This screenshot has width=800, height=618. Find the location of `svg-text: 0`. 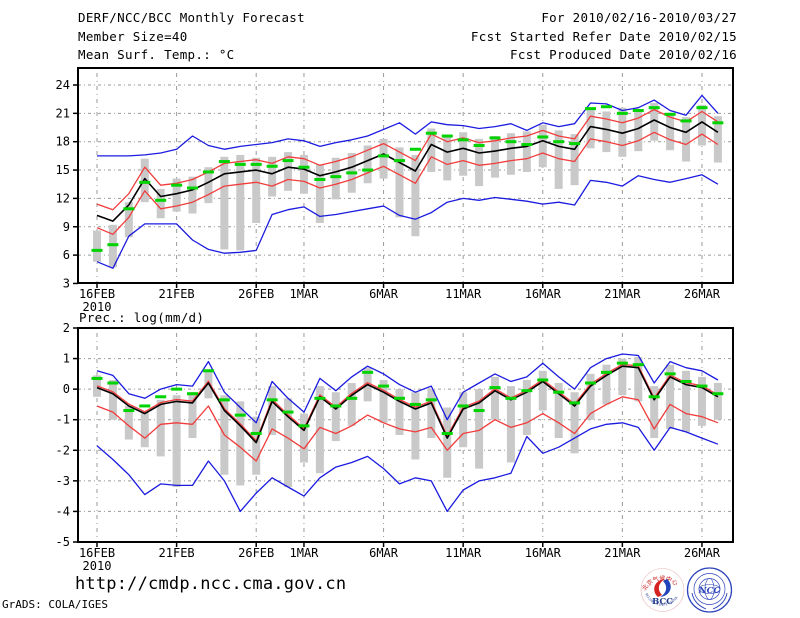

svg-text: 0 is located at coordinates (66, 389).